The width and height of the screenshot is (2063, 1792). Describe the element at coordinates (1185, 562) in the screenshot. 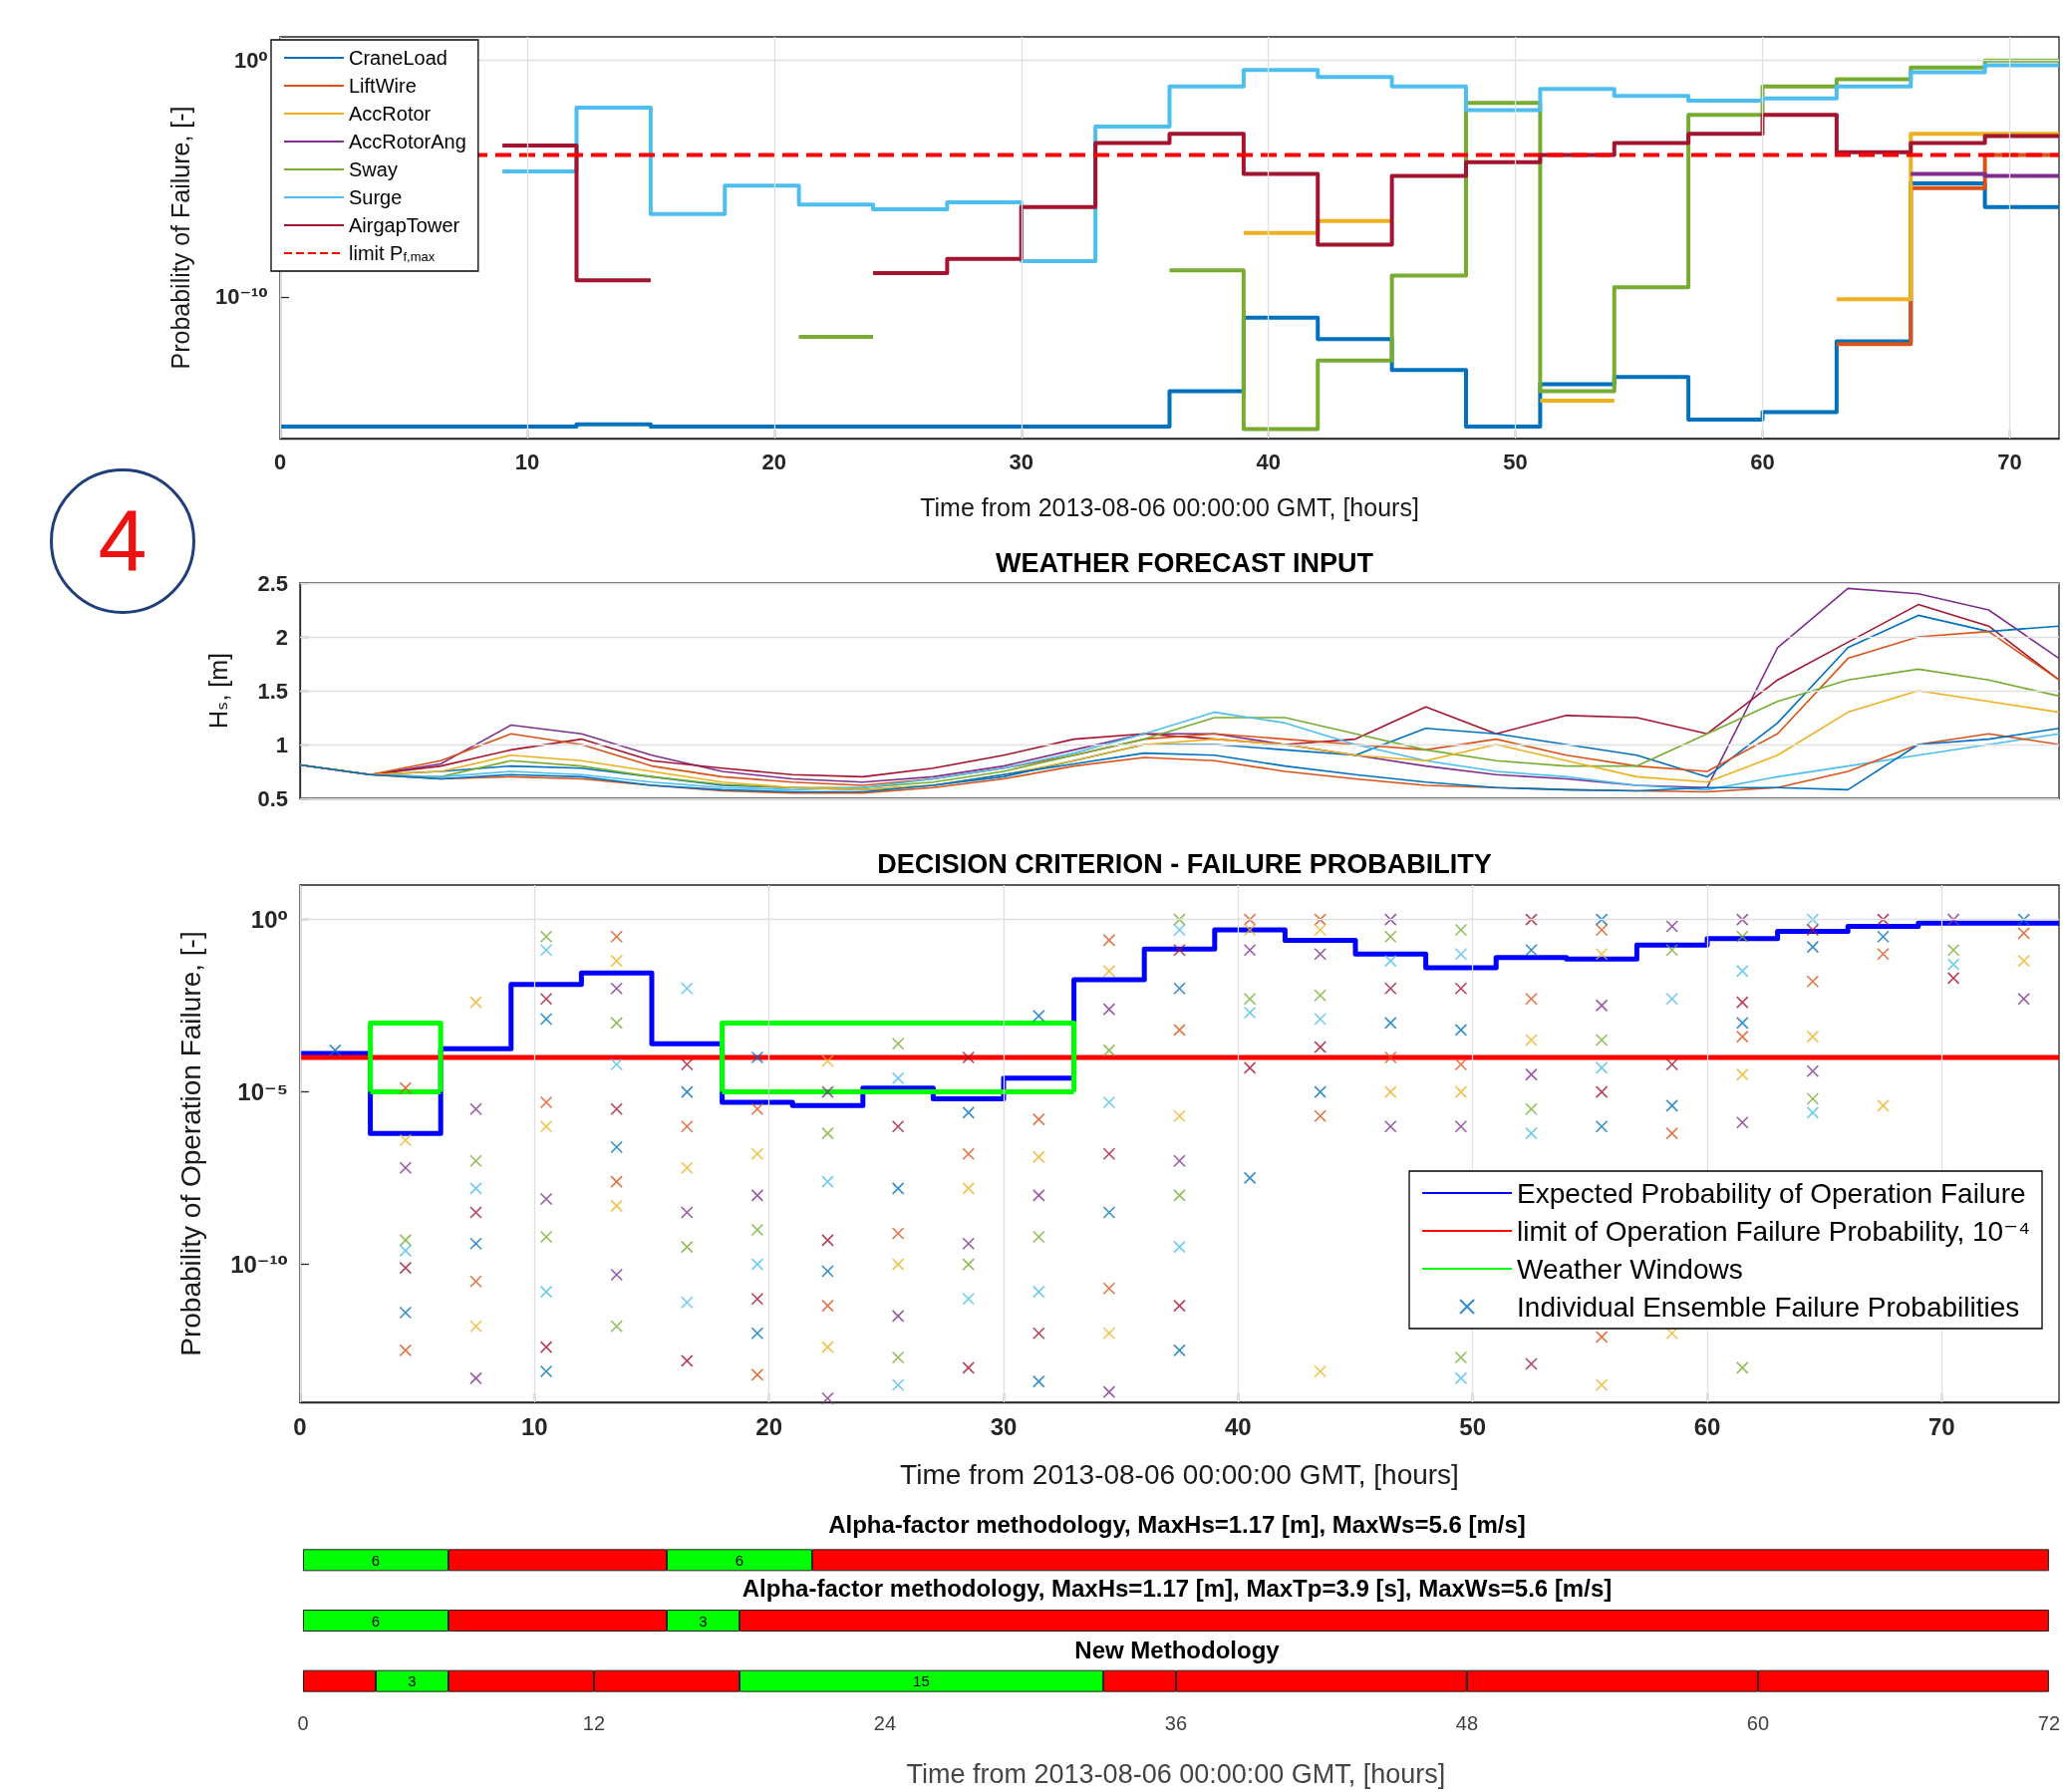

I see `chart-title: WEATHER FORECAST INPUT` at that location.